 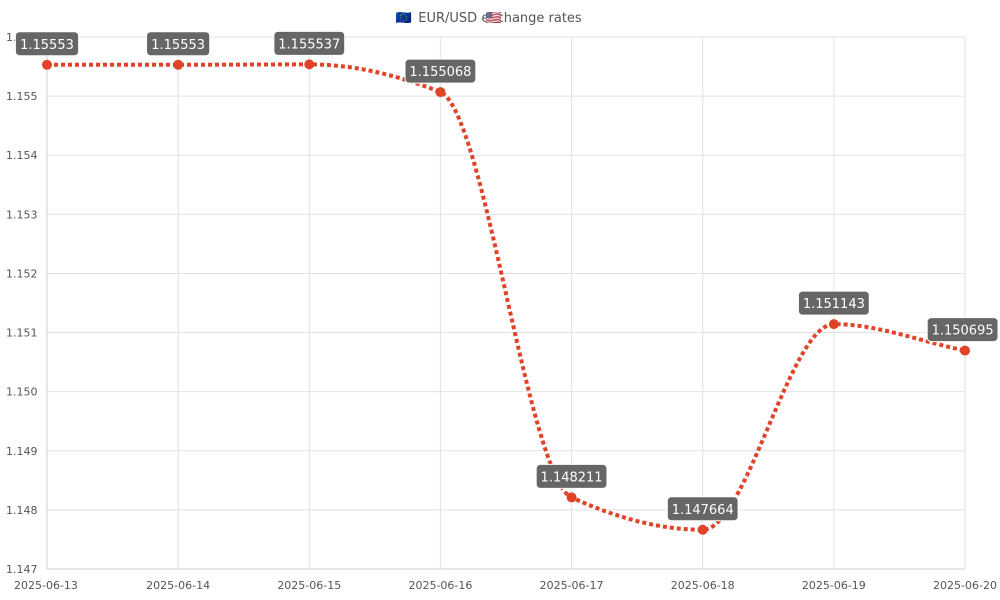 I want to click on chart-title: 🇪🇺 EUR/USD exchange rates 🇺🇸, so click(x=489, y=18).